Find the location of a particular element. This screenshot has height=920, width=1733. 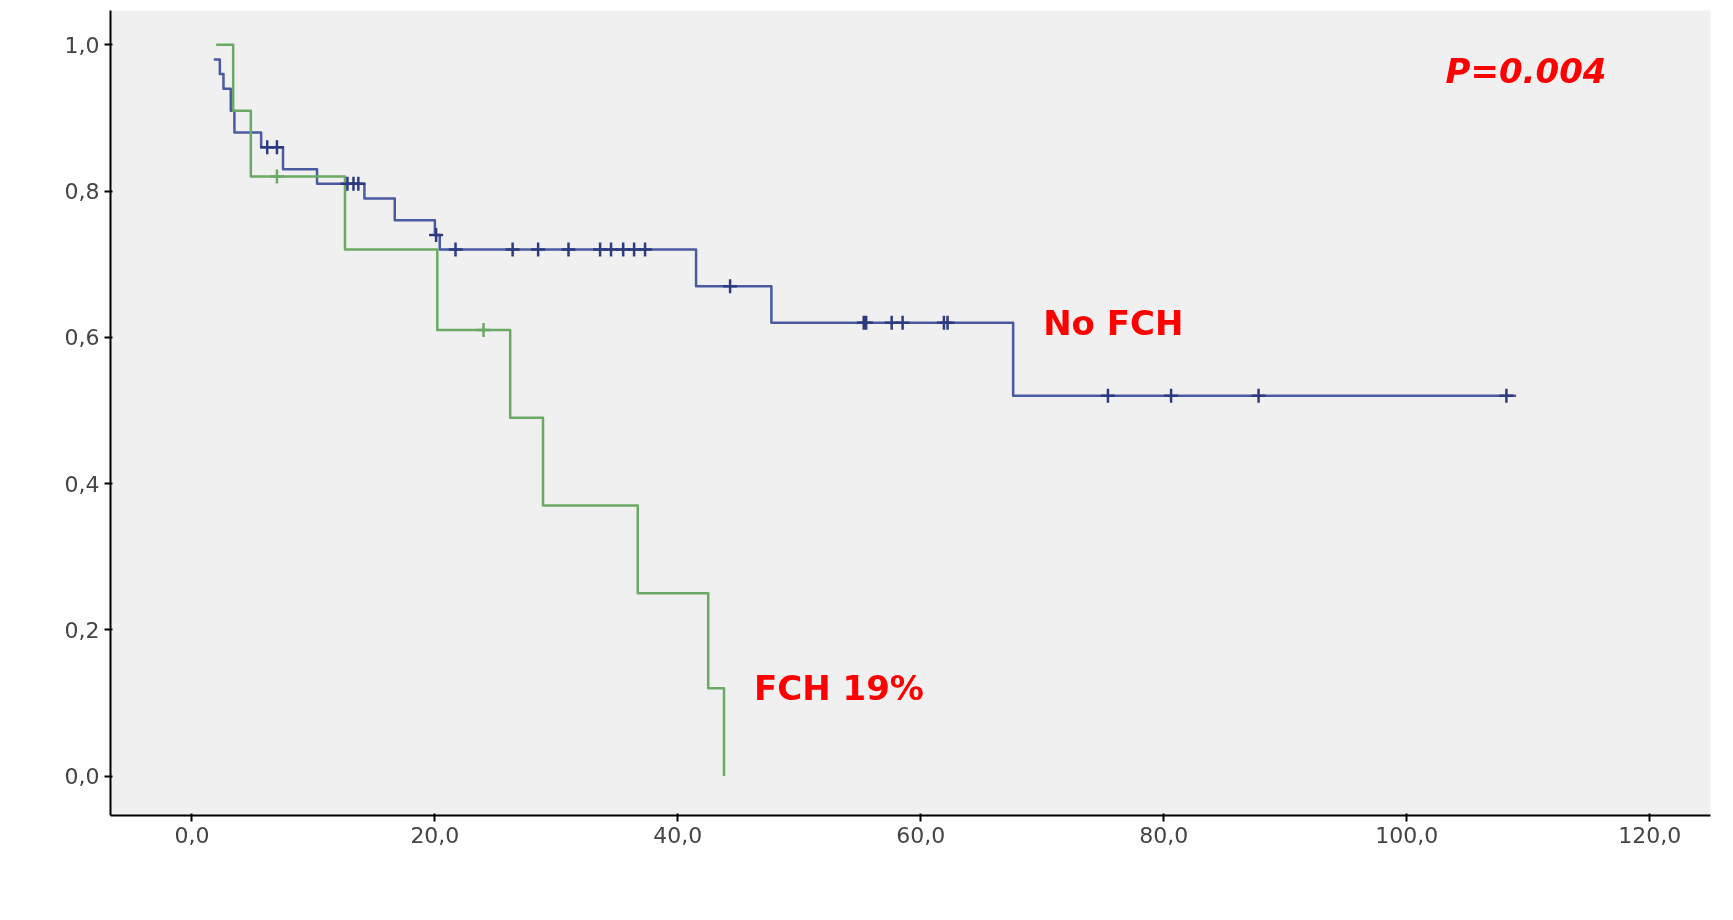

x-tick-label: 80,0 is located at coordinates (1164, 835).